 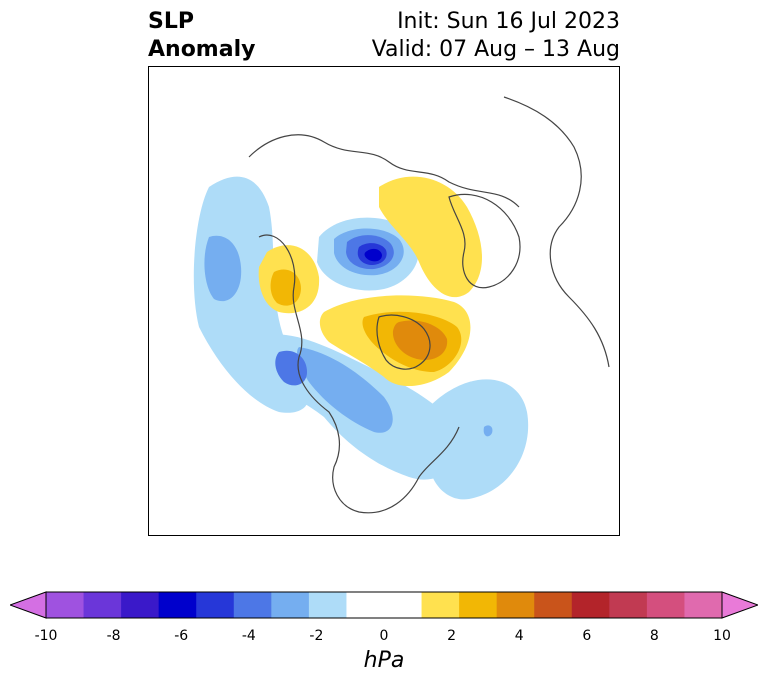 I want to click on colorbar-tick-label: 0, so click(x=384, y=636).